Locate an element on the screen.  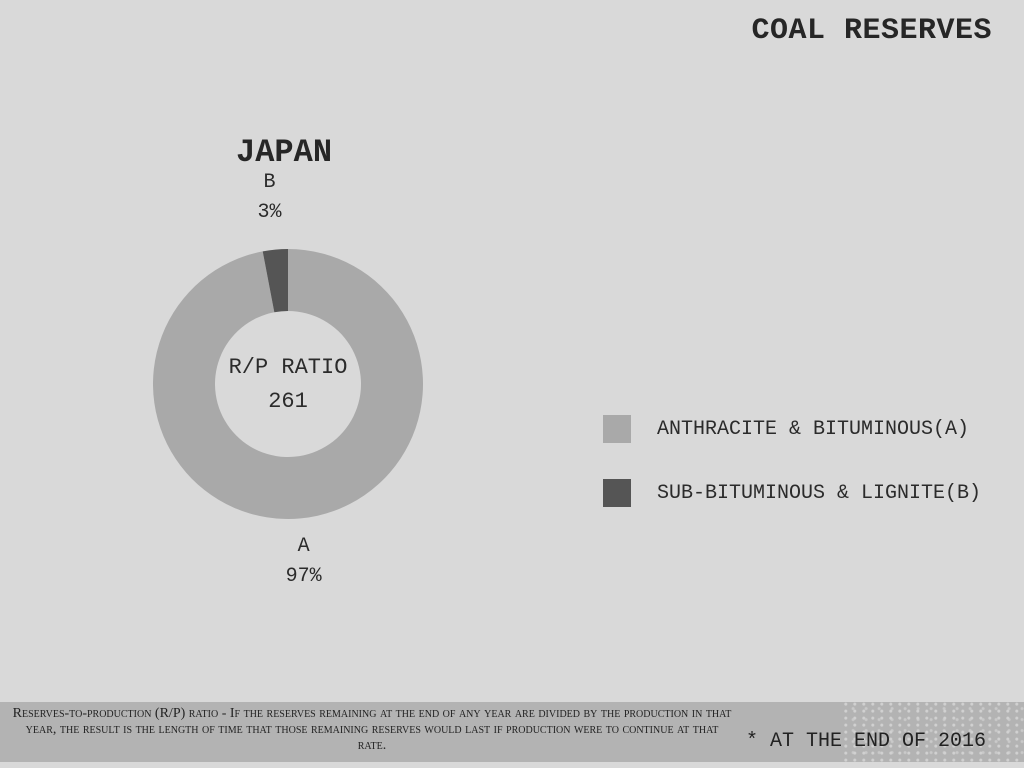
donut-slice-a is located at coordinates (287, 384).